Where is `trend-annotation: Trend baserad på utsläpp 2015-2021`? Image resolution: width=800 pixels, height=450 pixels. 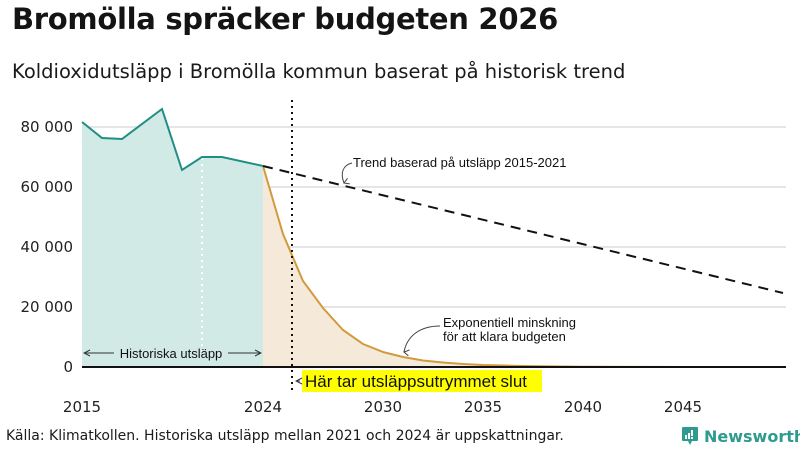 trend-annotation: Trend baserad på utsläpp 2015-2021 is located at coordinates (453, 170).